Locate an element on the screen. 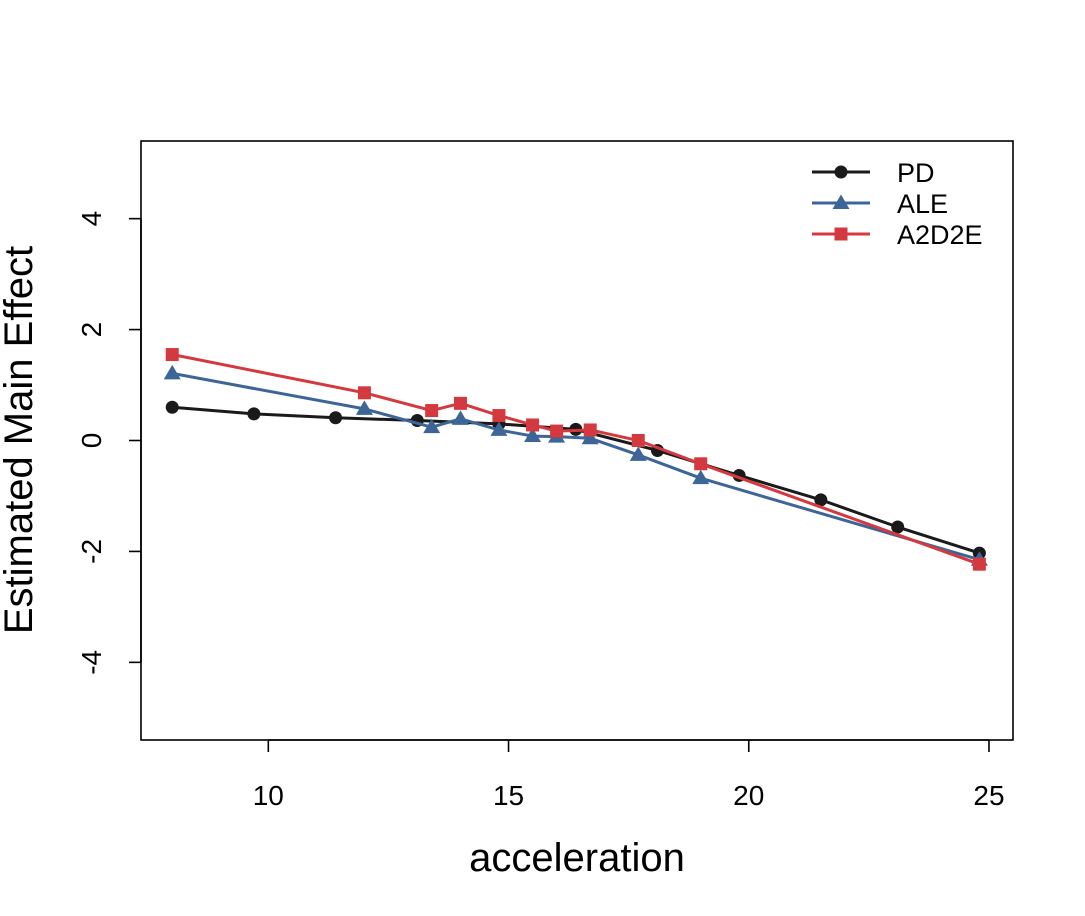 This screenshot has height=916, width=1085. y-tick-label: 4 is located at coordinates (91, 219).